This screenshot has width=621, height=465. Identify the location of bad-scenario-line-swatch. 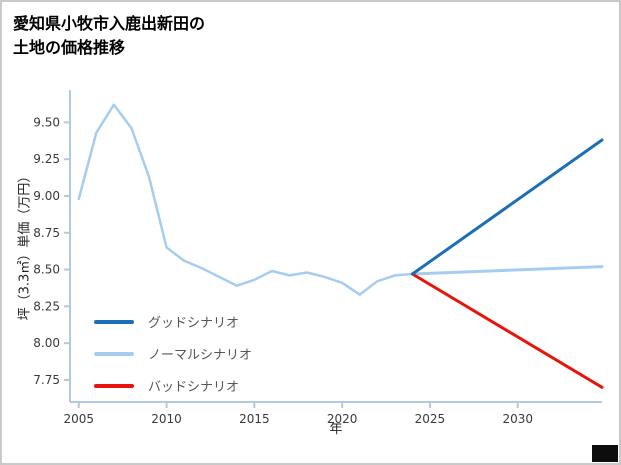
(114, 385).